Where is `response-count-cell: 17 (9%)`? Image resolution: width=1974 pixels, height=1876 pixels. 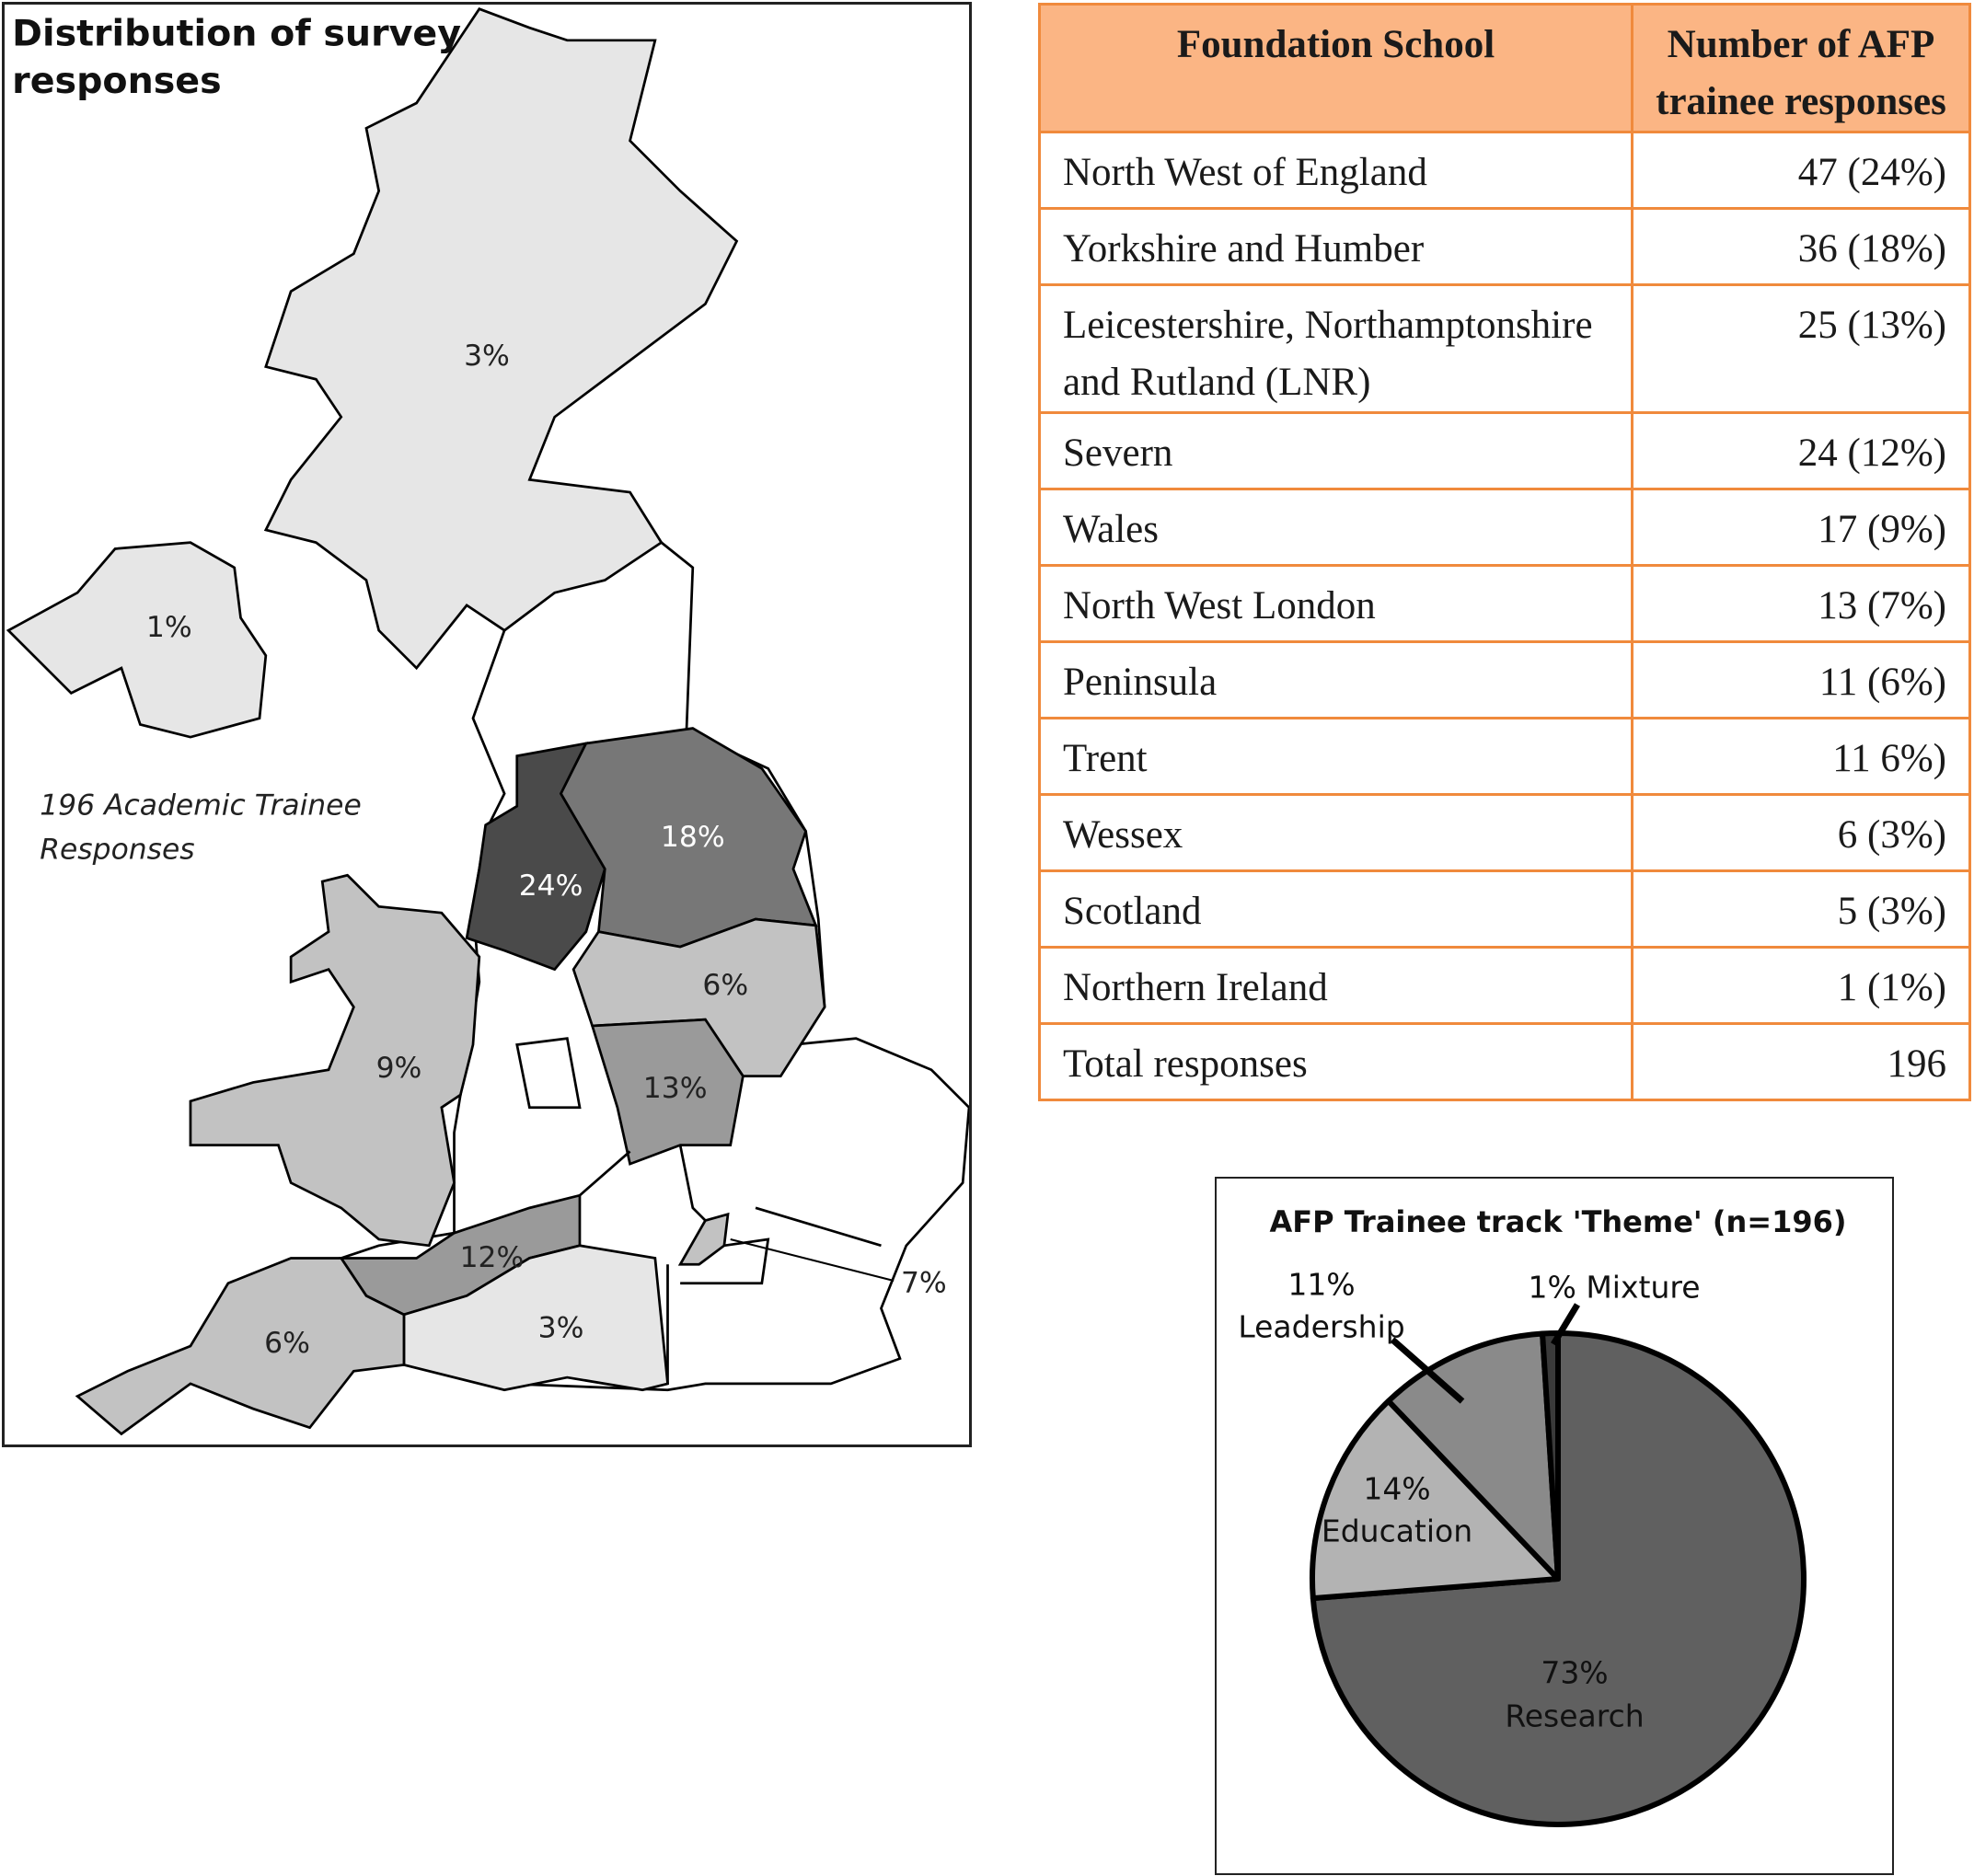 response-count-cell: 17 (9%) is located at coordinates (1801, 527).